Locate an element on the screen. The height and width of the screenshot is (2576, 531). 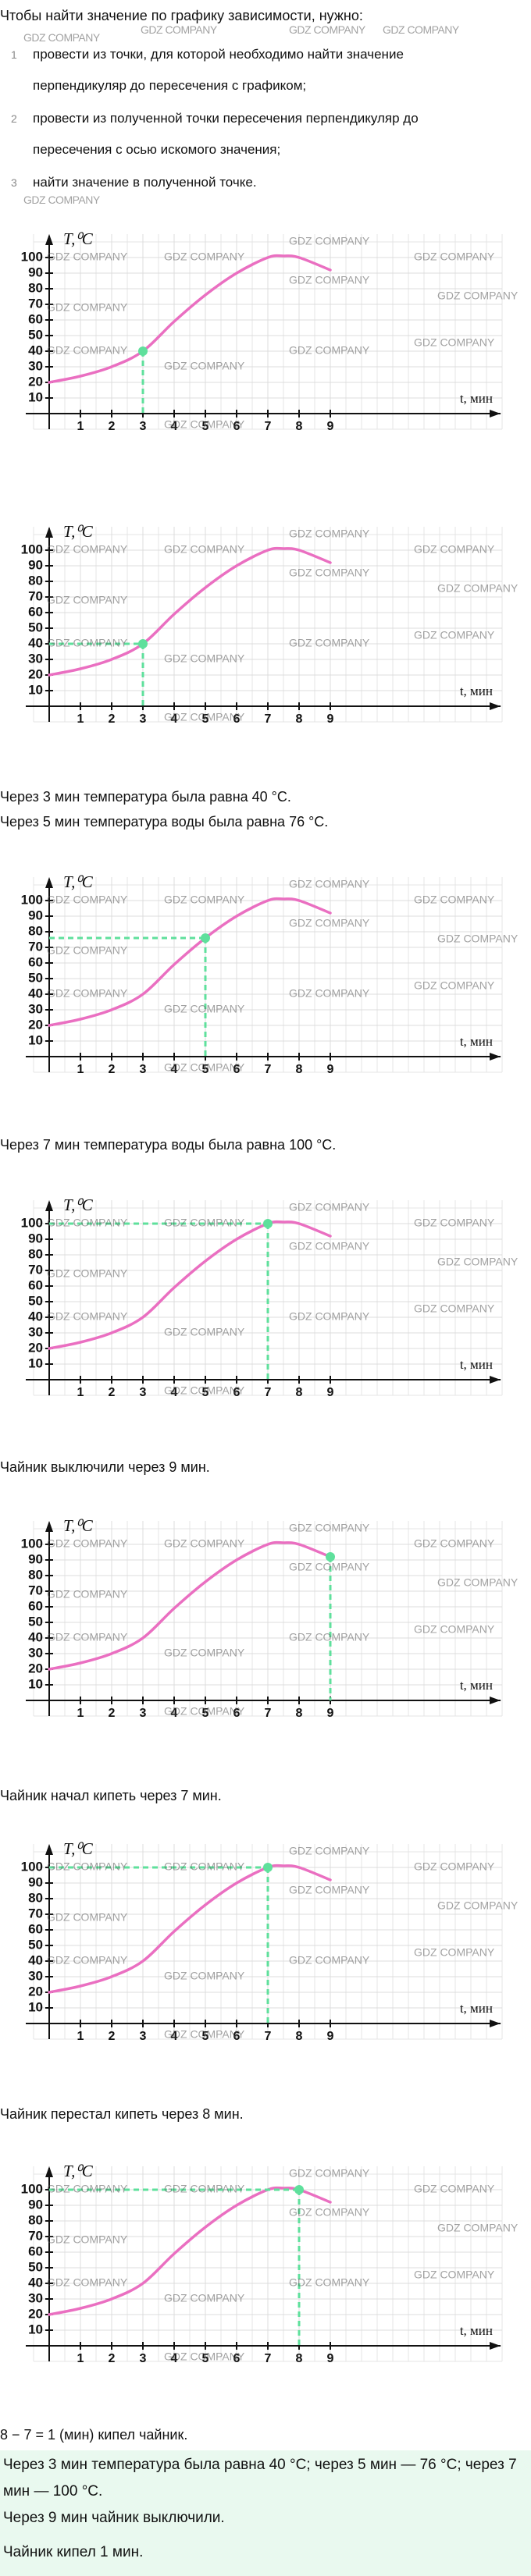
x-axis-arrow is located at coordinates (495, 706).